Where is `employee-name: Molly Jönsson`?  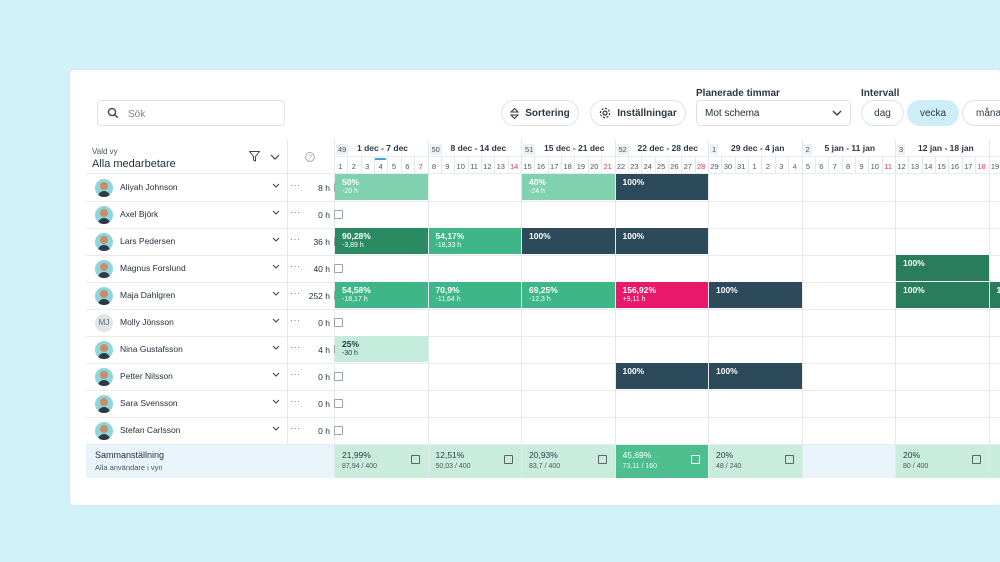 employee-name: Molly Jönsson is located at coordinates (147, 322).